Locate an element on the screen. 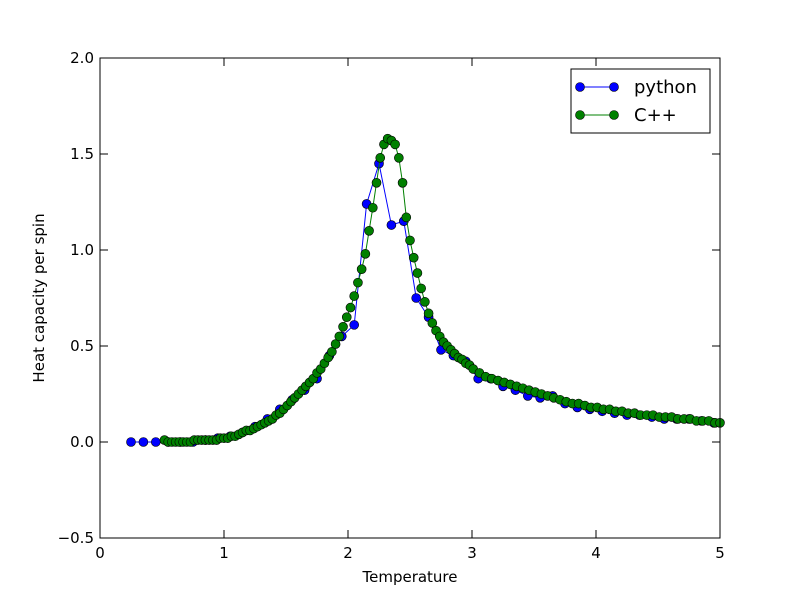 The width and height of the screenshot is (800, 597). x-tick-label: 4 is located at coordinates (596, 553).